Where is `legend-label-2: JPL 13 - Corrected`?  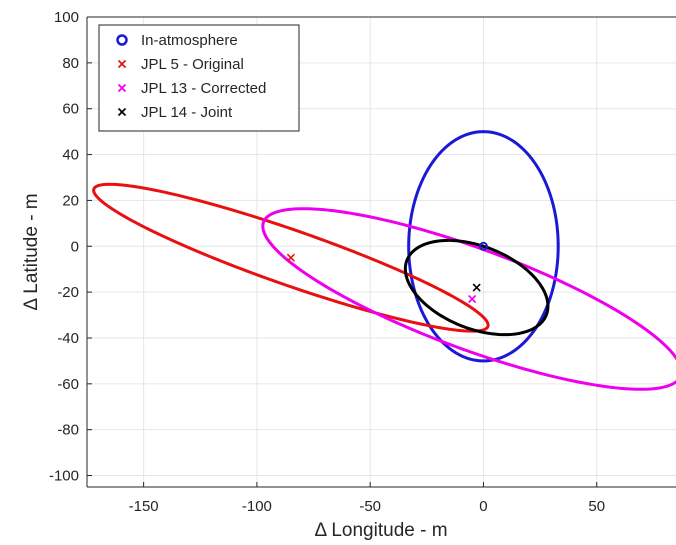
legend-label-2: JPL 13 - Corrected is located at coordinates (203, 88).